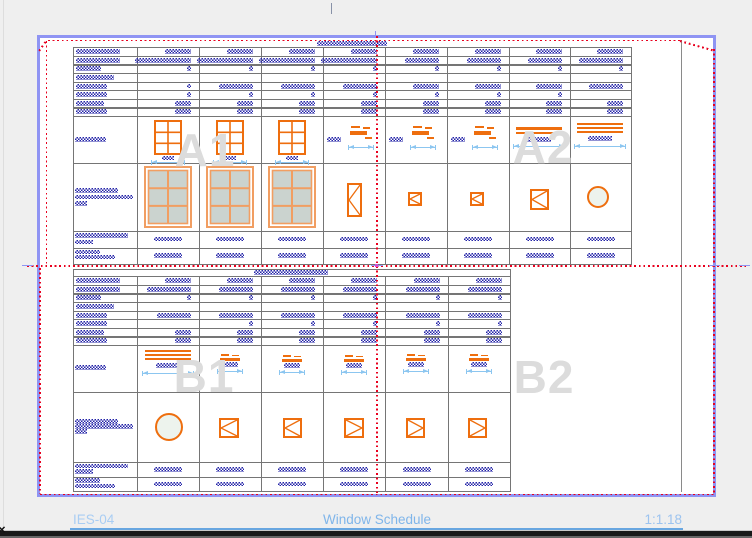  Describe the element at coordinates (331, 8) in the screenshot. I see `guide-tick` at that location.